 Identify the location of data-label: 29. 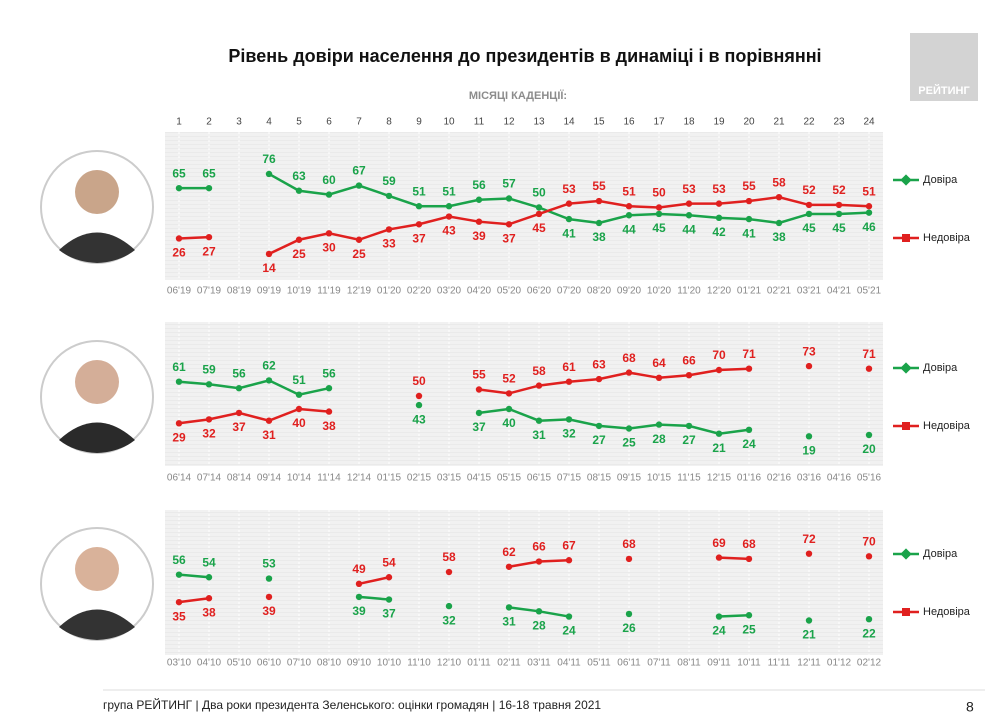
(179, 437).